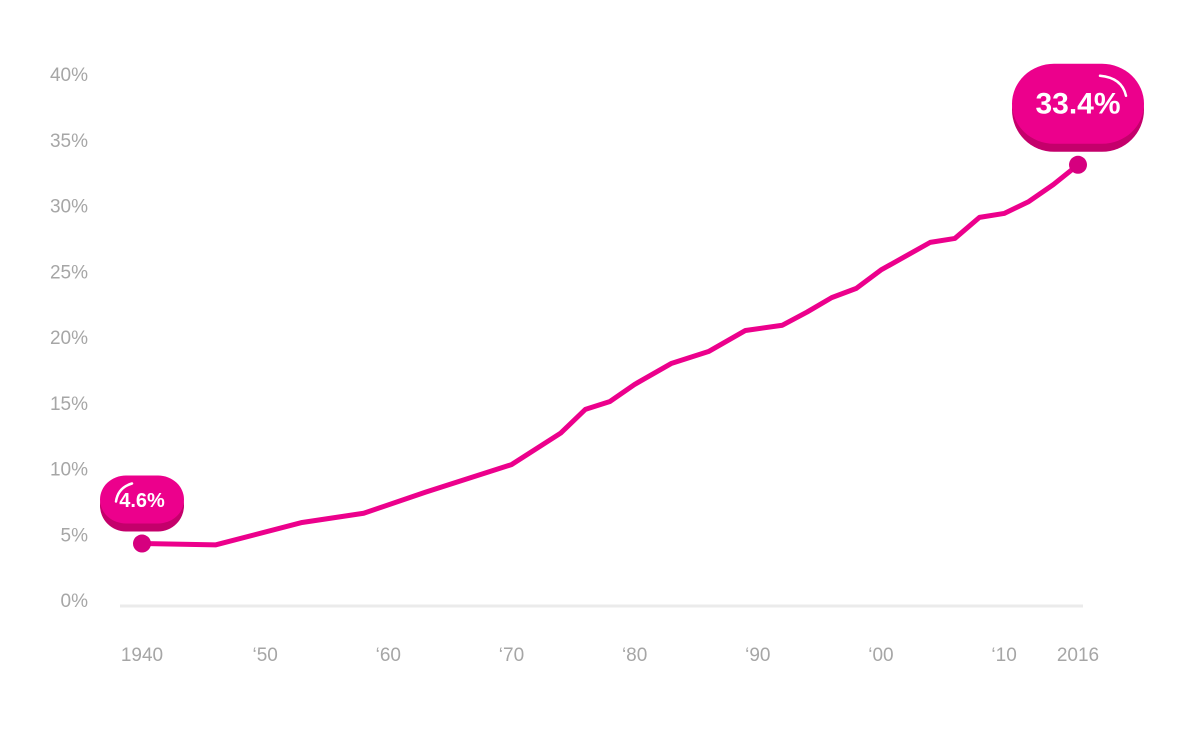 This screenshot has width=1200, height=729. What do you see at coordinates (69, 141) in the screenshot?
I see `y-tick-label: 35%` at bounding box center [69, 141].